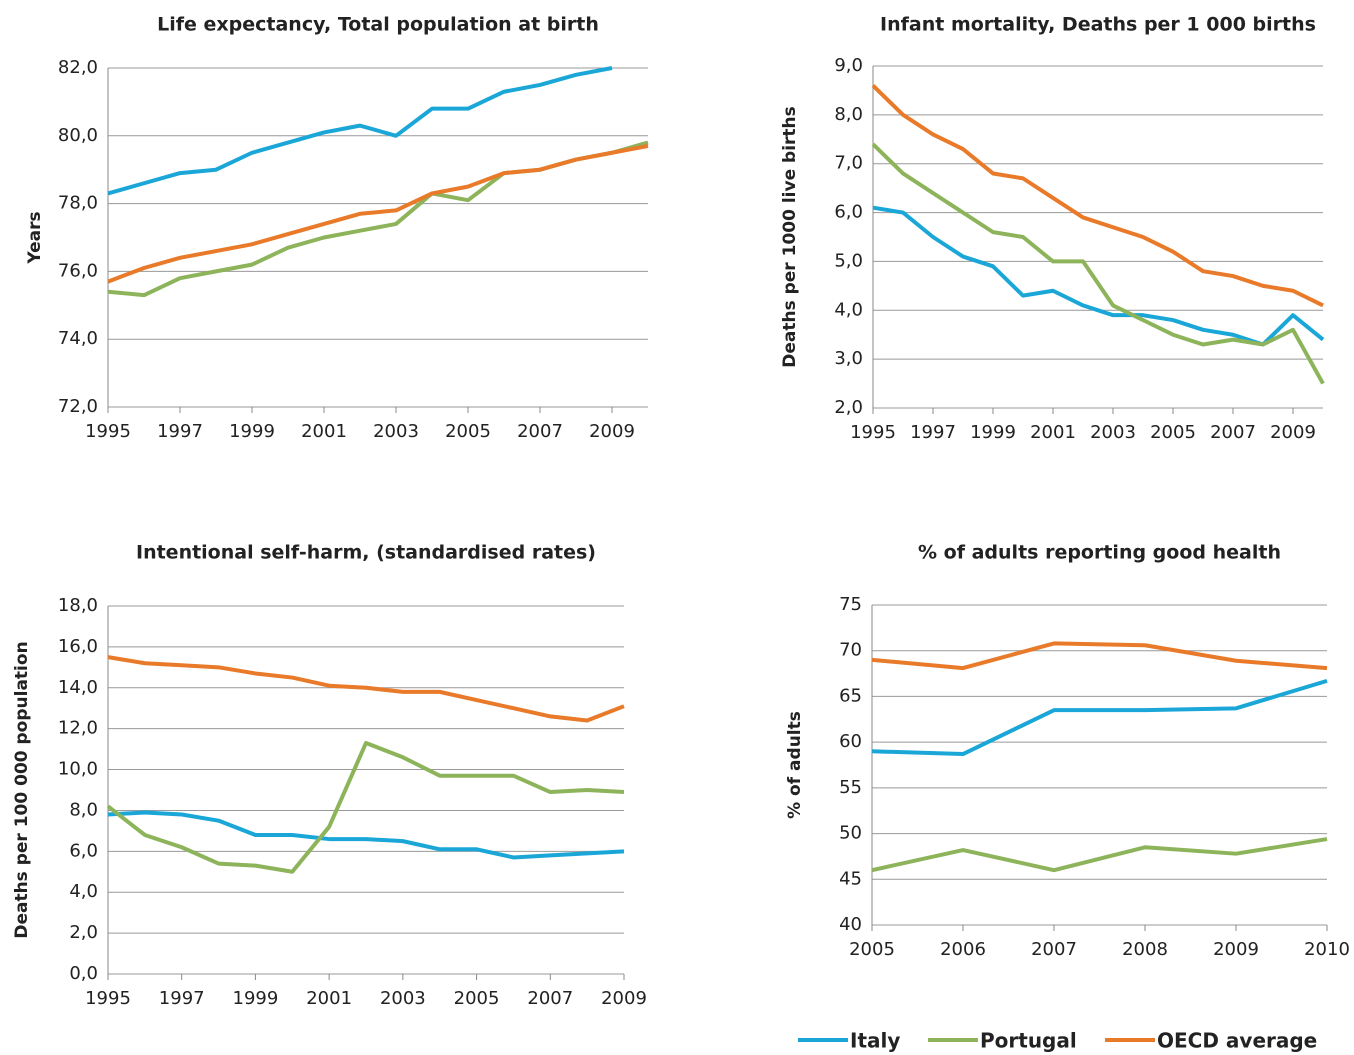  Describe the element at coordinates (78, 687) in the screenshot. I see `y-tick-label: 14,0` at that location.